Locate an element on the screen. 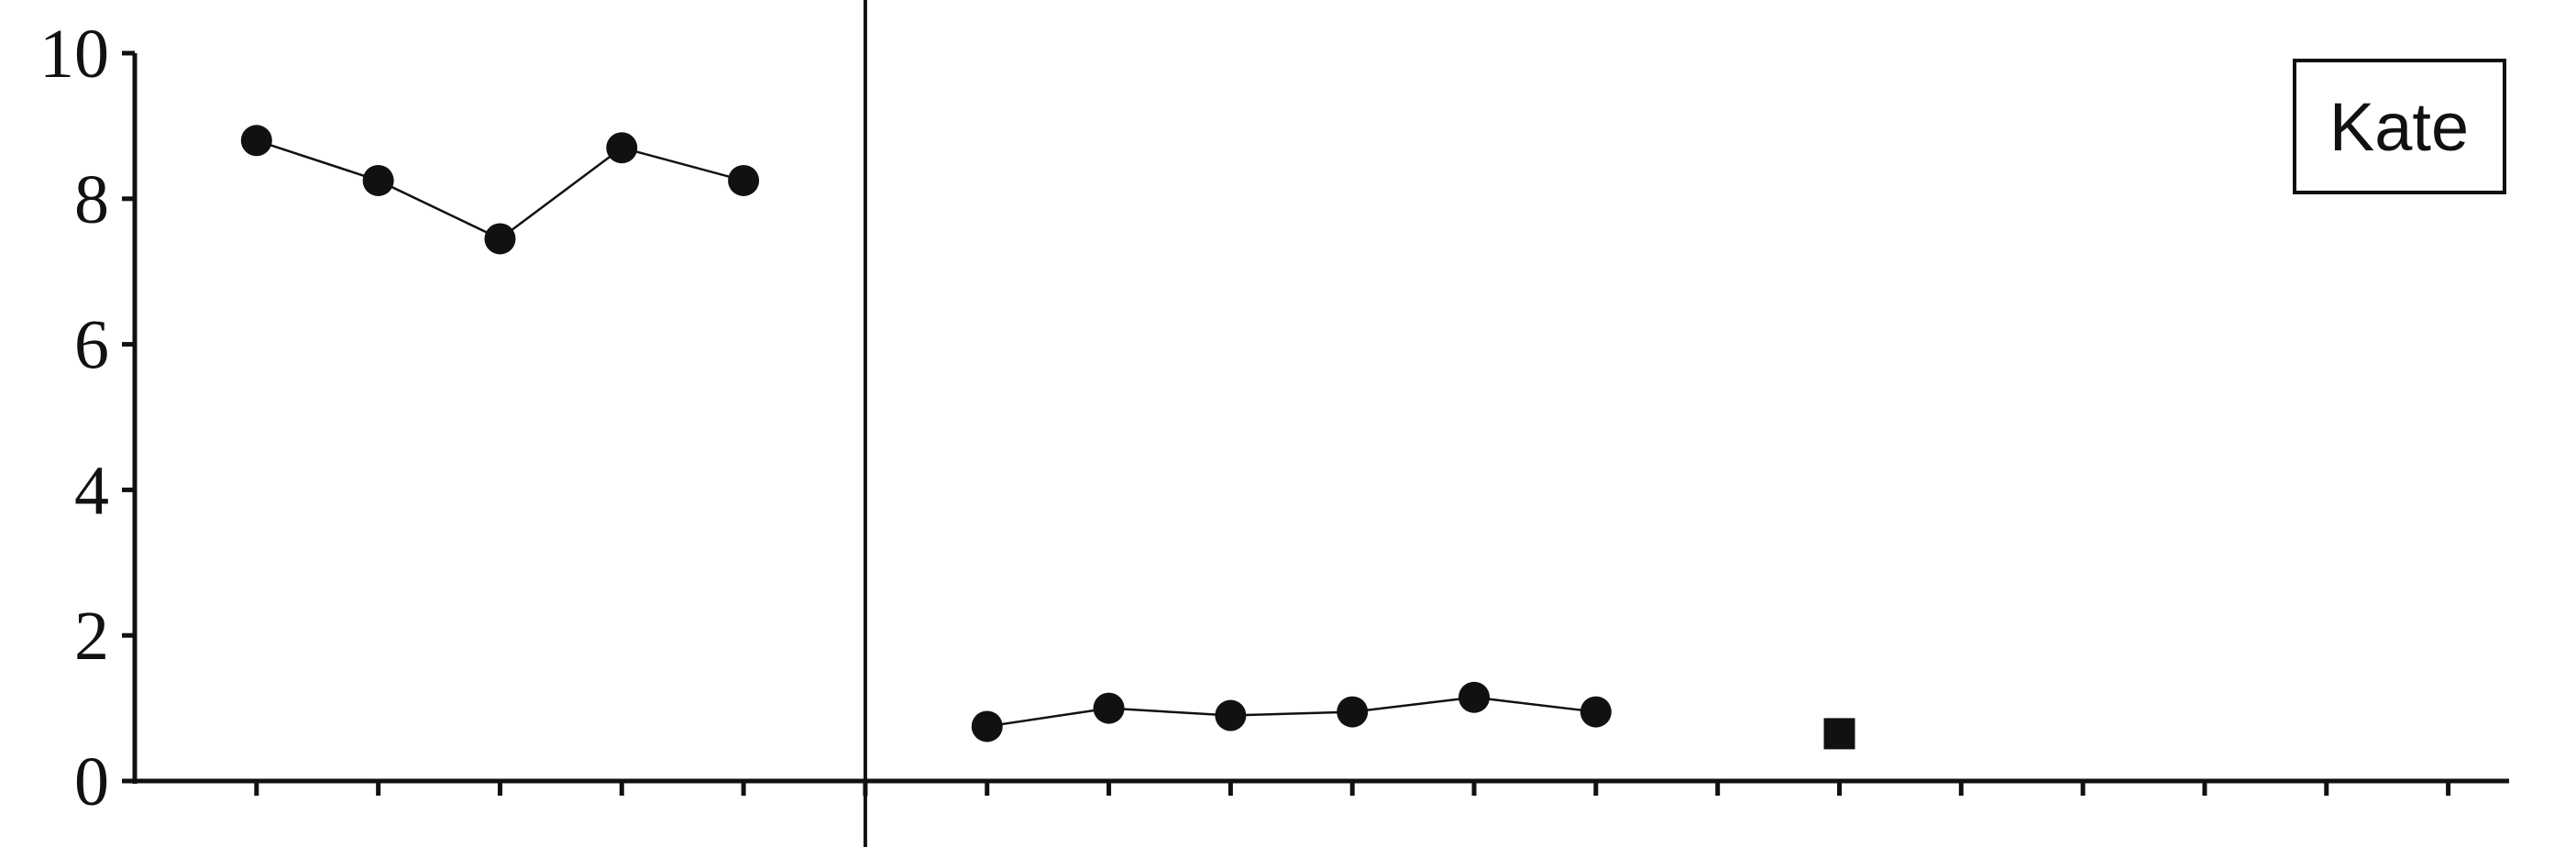 The height and width of the screenshot is (847, 2576). y-tick-label-5: 10 is located at coordinates (74, 54).